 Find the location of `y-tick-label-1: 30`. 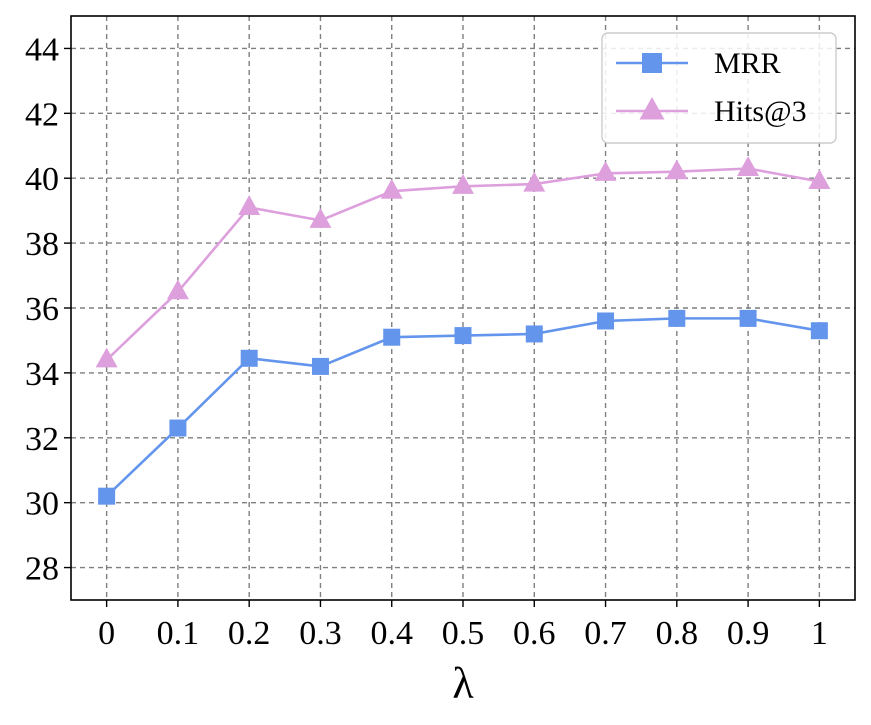

y-tick-label-1: 30 is located at coordinates (42, 504).